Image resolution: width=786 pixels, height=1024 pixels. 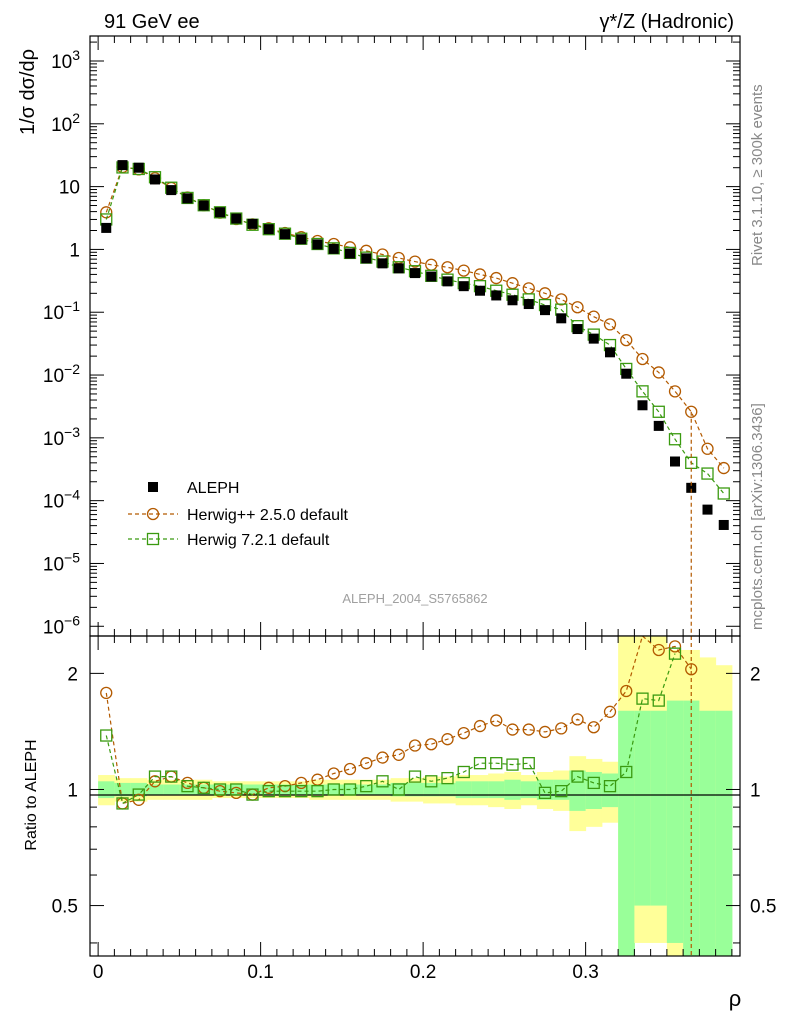 What do you see at coordinates (755, 790) in the screenshot?
I see `ratio-y-tick-label-right: 1` at bounding box center [755, 790].